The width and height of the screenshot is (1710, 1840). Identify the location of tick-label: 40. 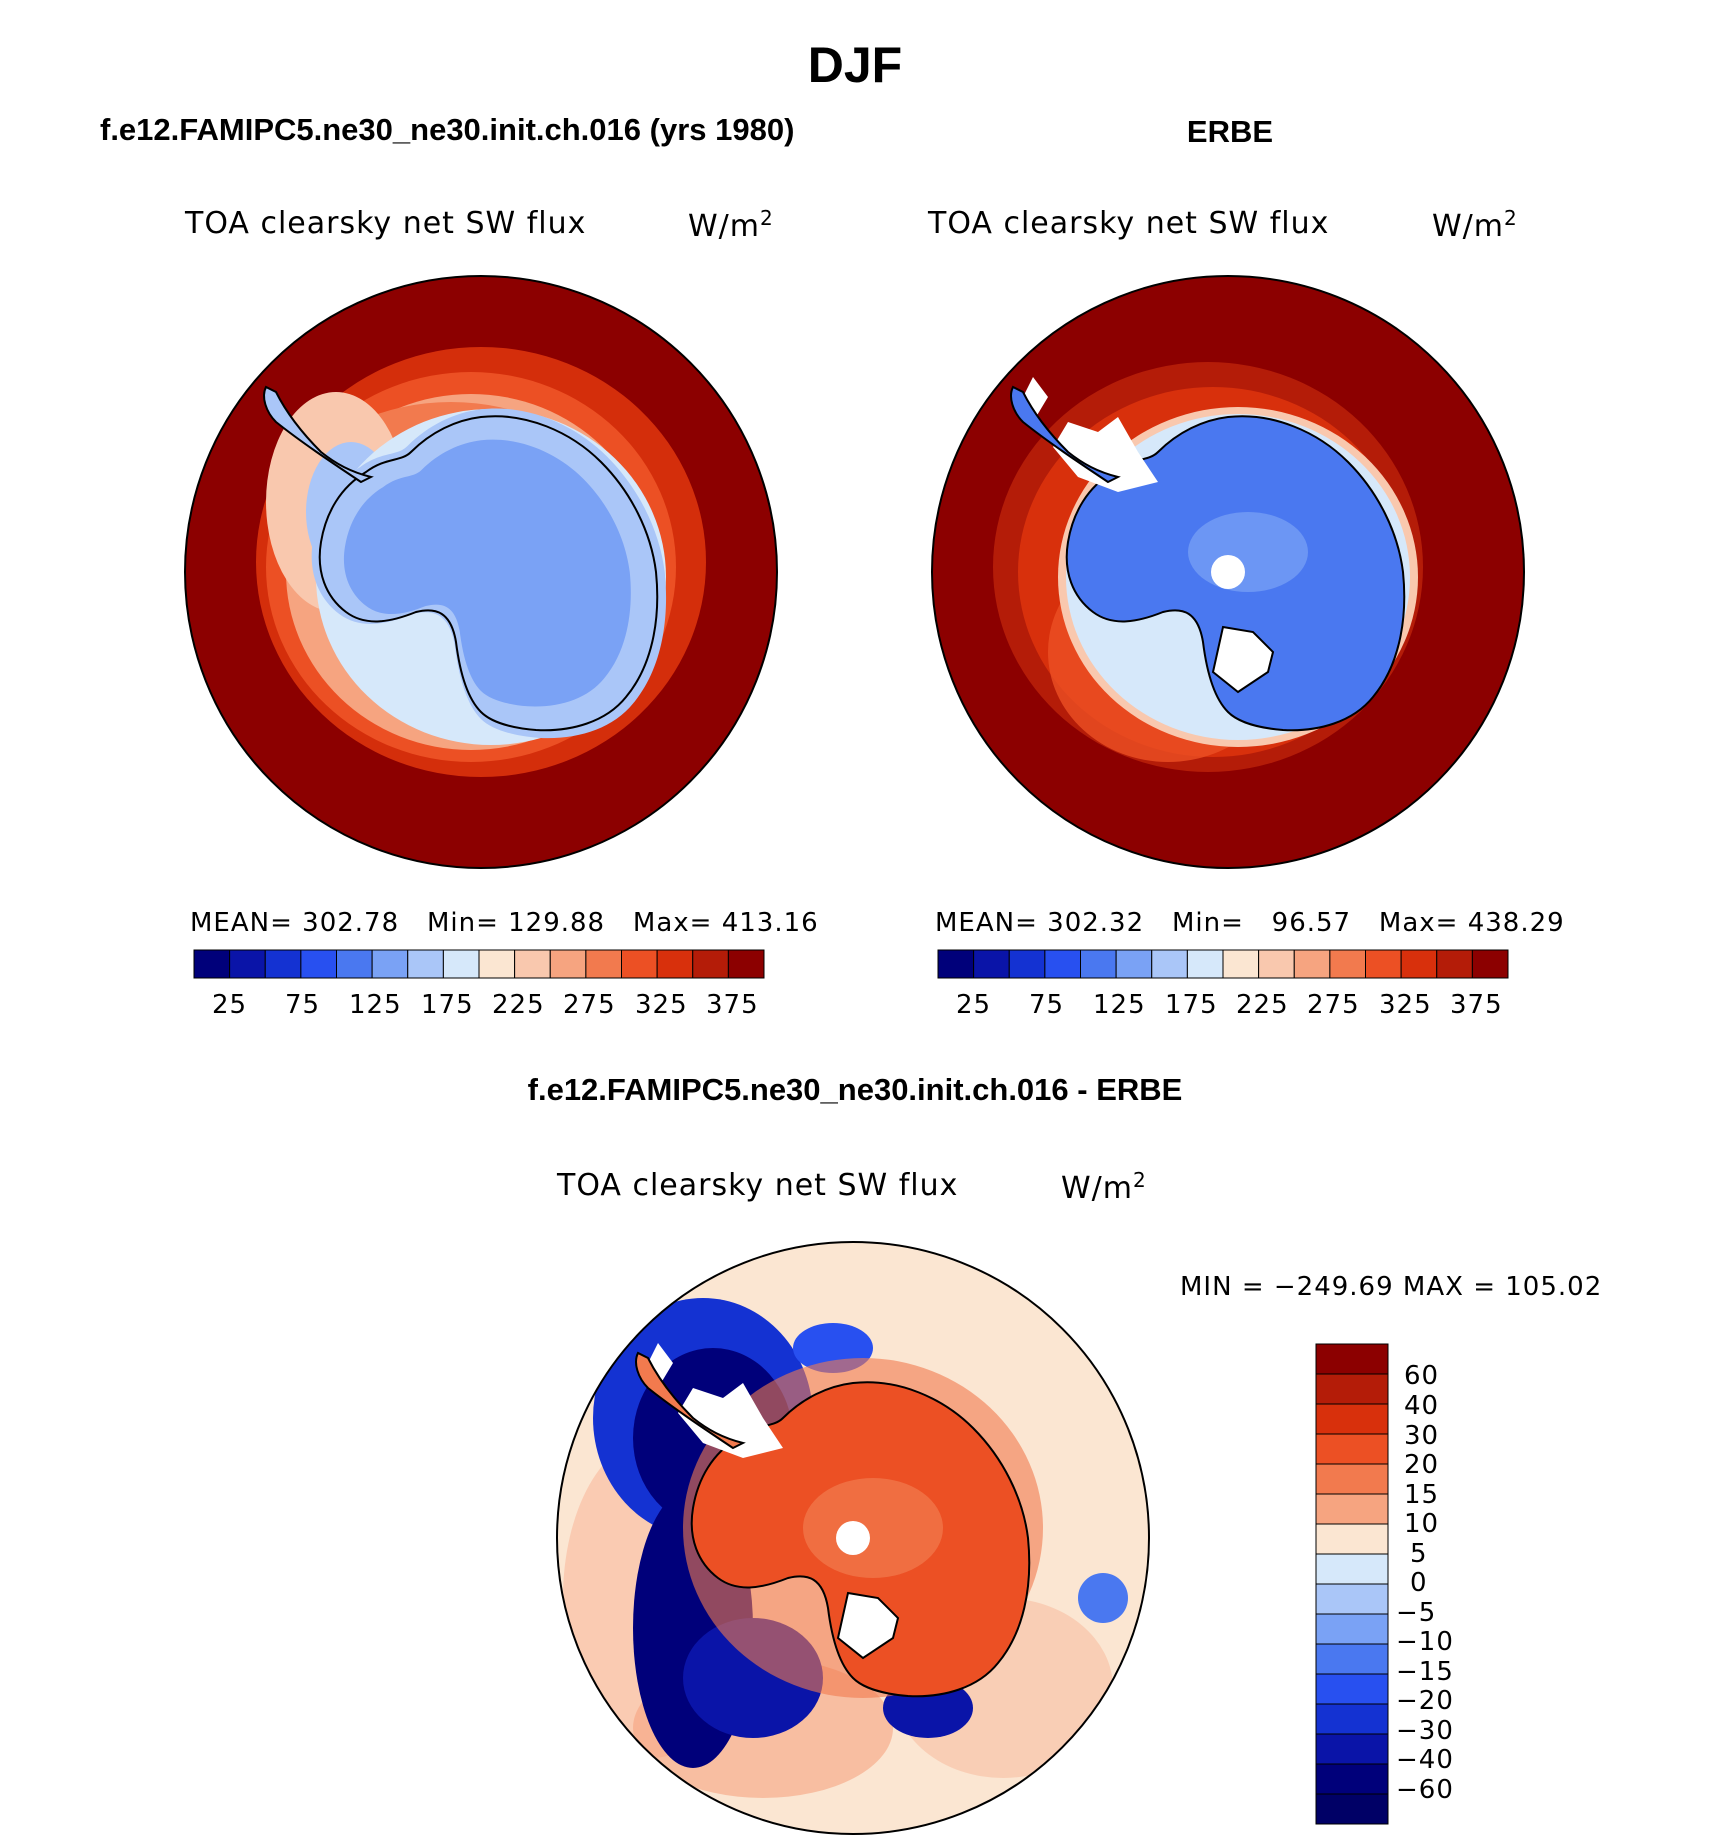
(1422, 1406).